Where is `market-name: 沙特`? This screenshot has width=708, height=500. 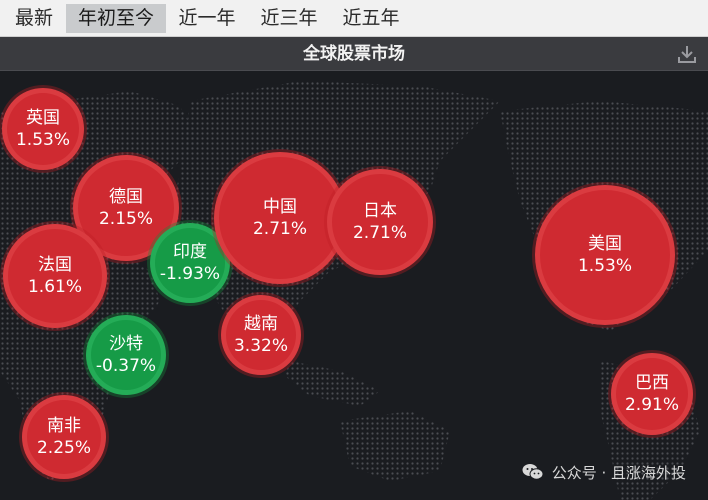
market-name: 沙特 is located at coordinates (126, 344).